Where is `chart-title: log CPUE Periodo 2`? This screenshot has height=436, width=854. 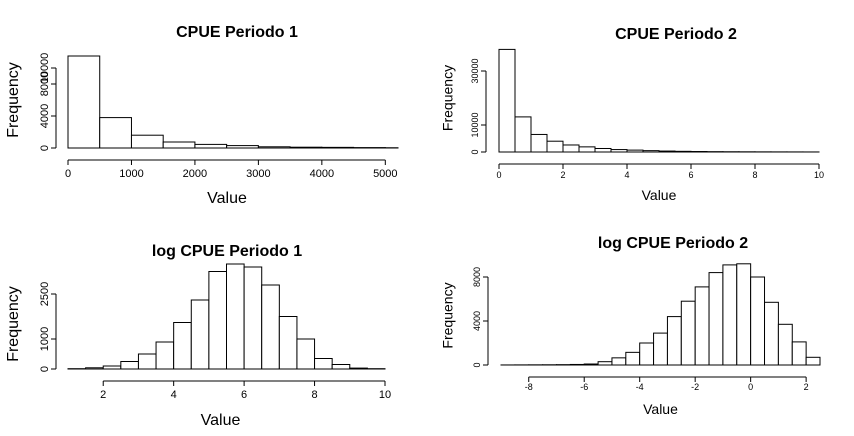 chart-title: log CPUE Periodo 2 is located at coordinates (673, 243).